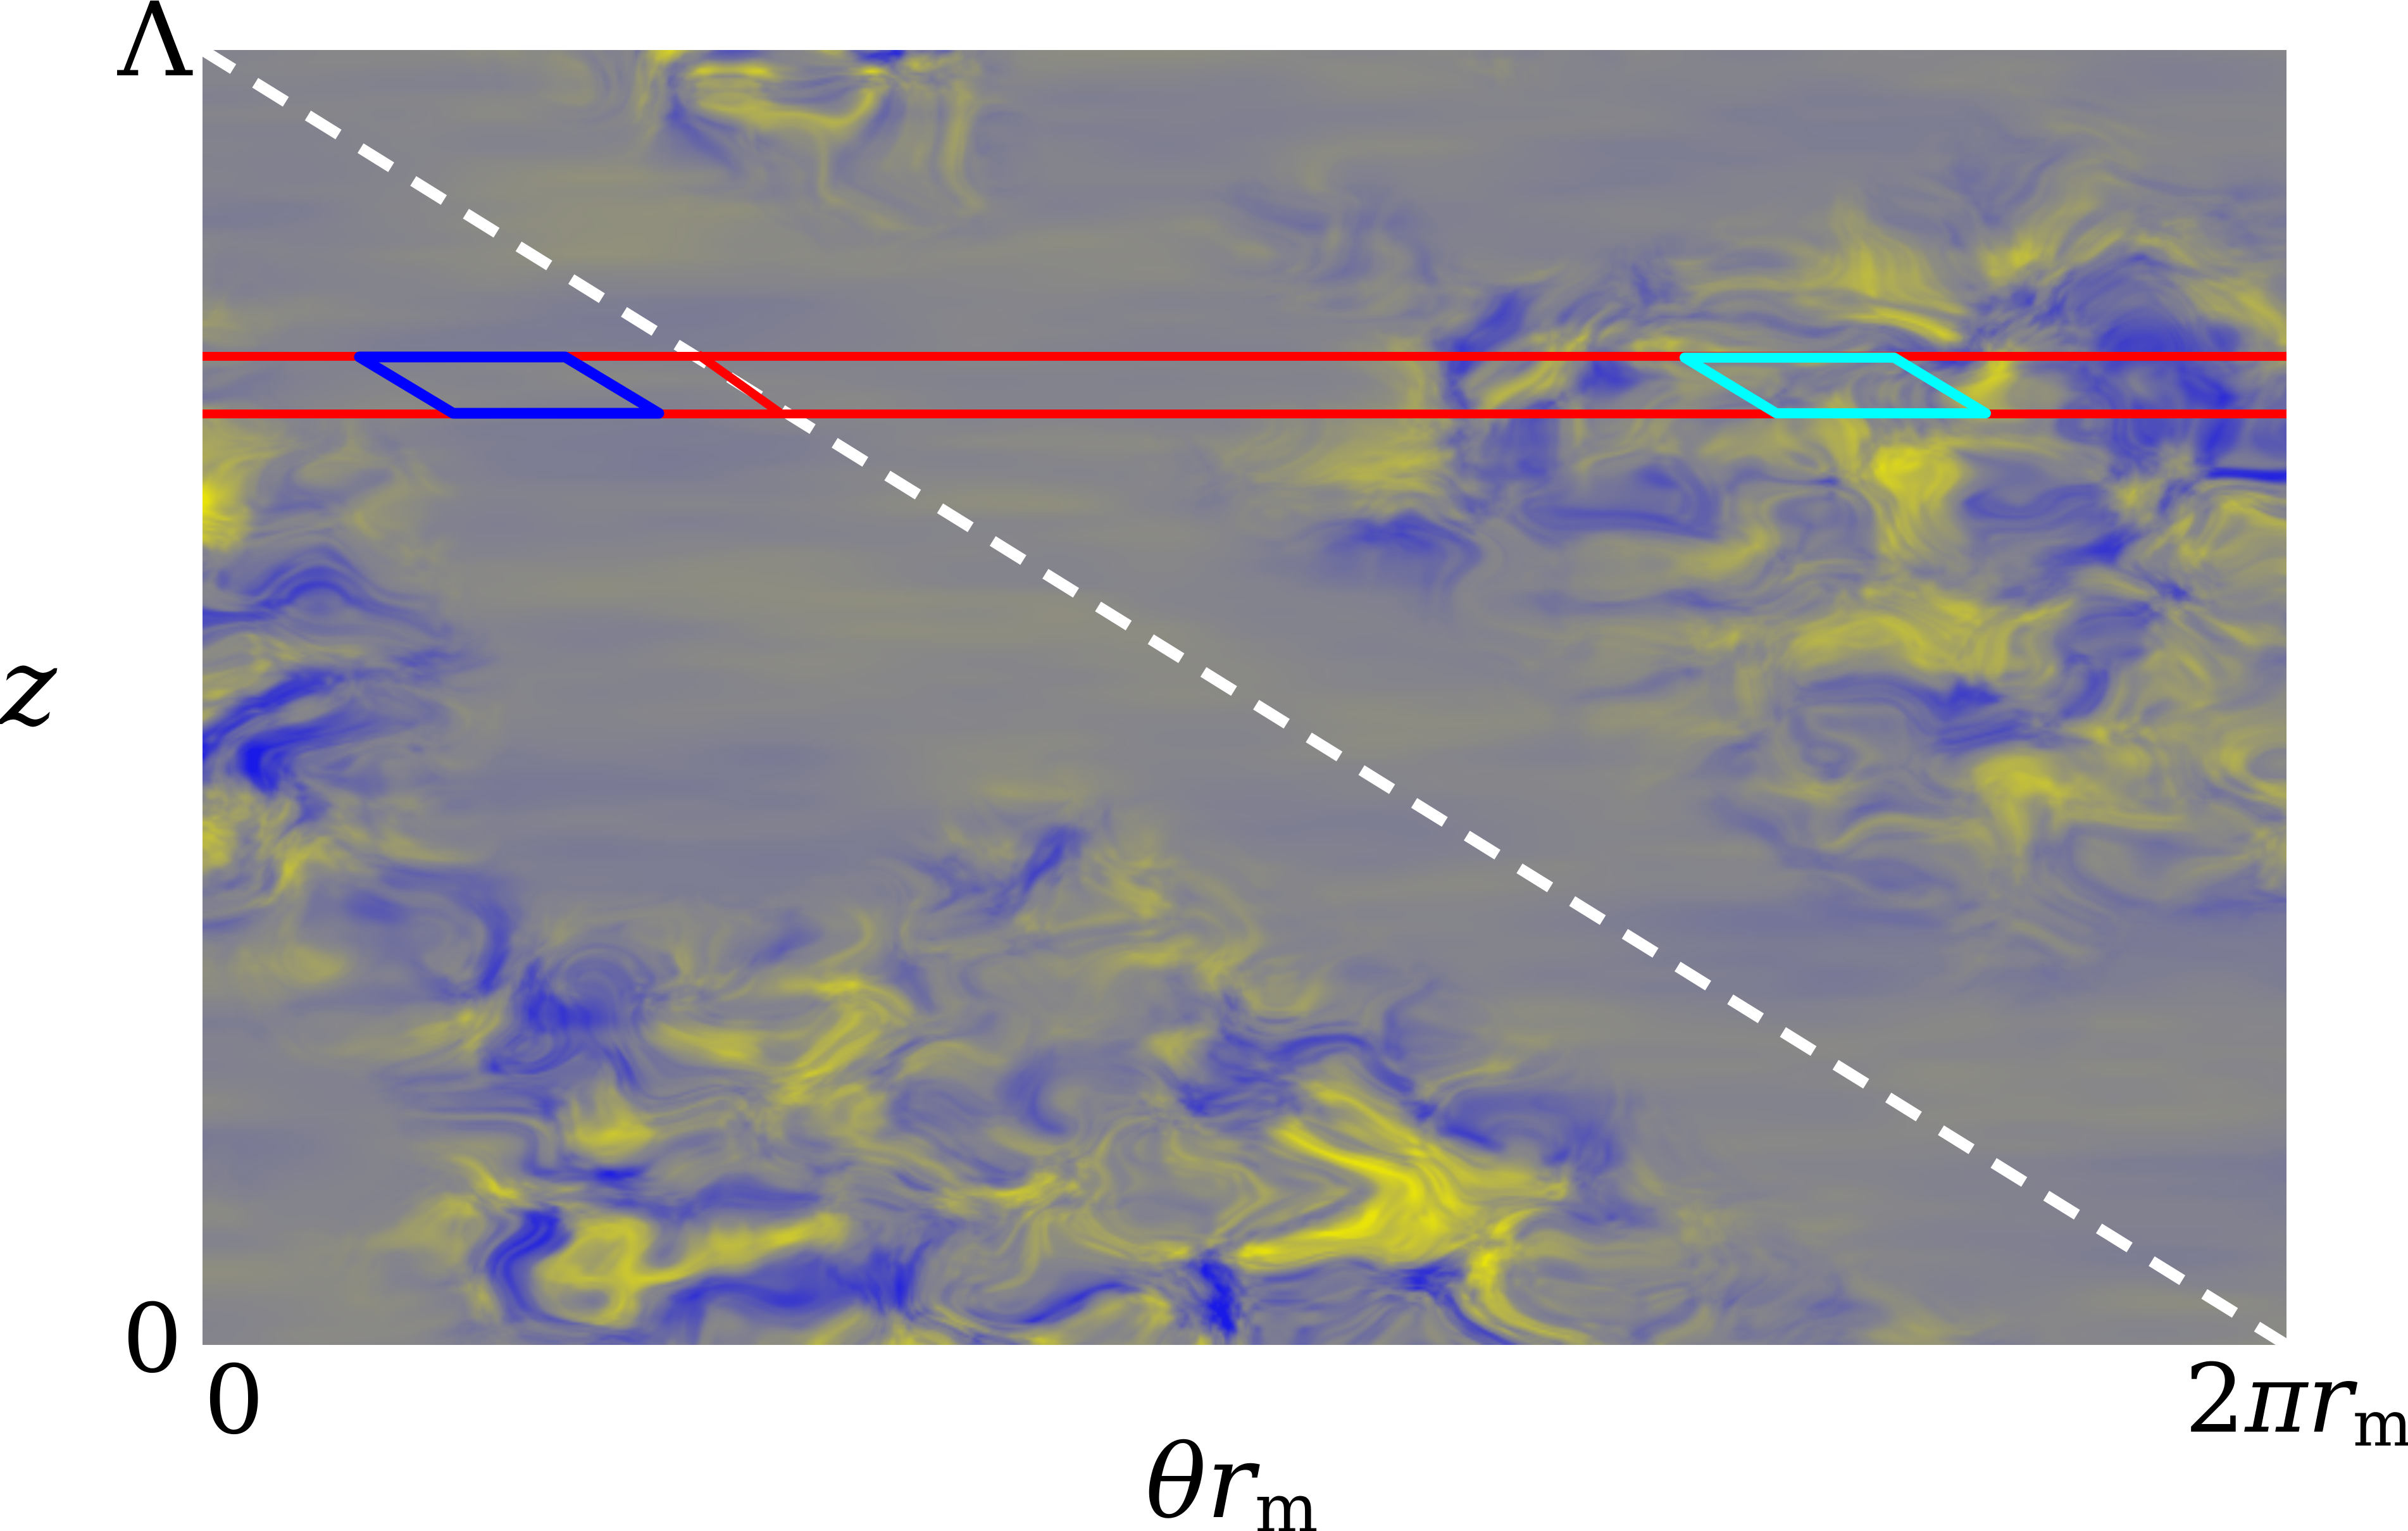 Image resolution: width=2408 pixels, height=1531 pixels. Describe the element at coordinates (28, 687) in the screenshot. I see `y-axis-label: z` at that location.